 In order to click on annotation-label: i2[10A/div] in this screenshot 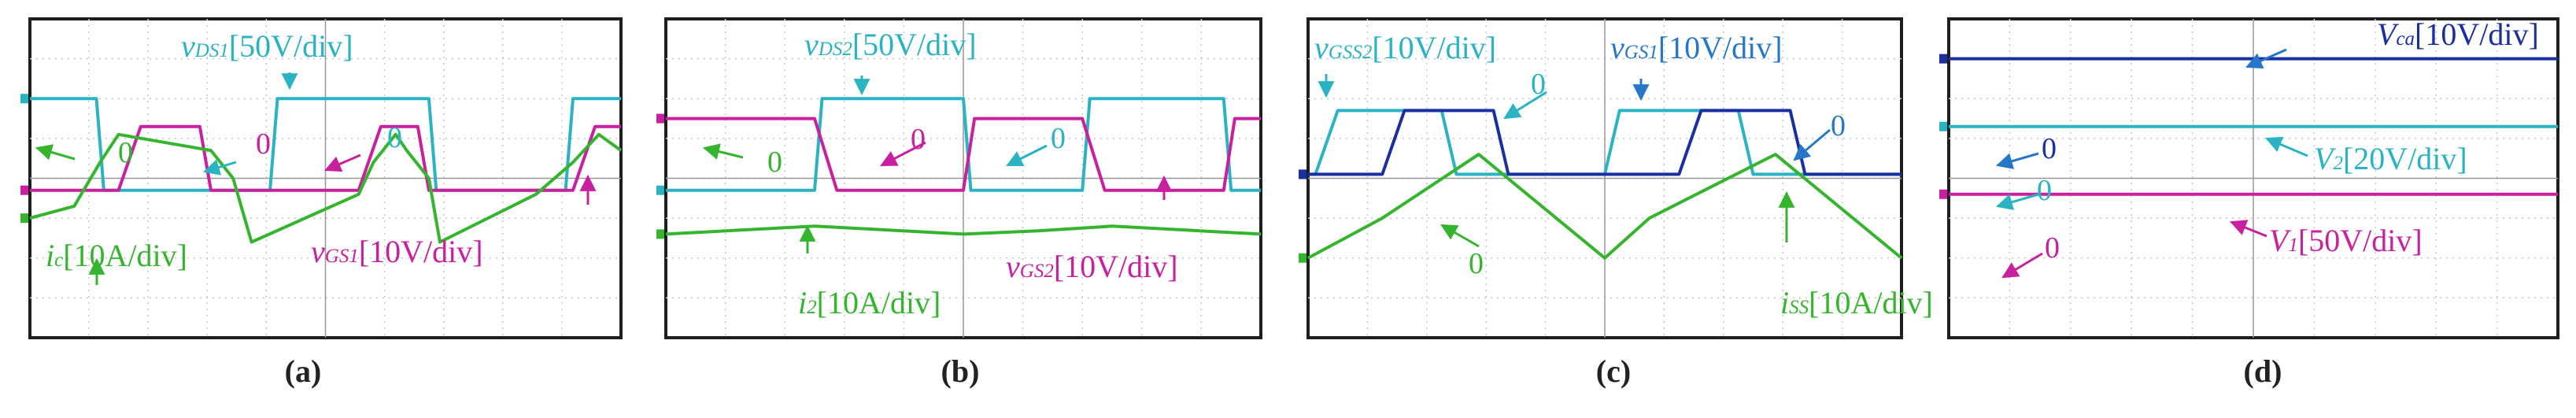, I will do `click(869, 302)`.